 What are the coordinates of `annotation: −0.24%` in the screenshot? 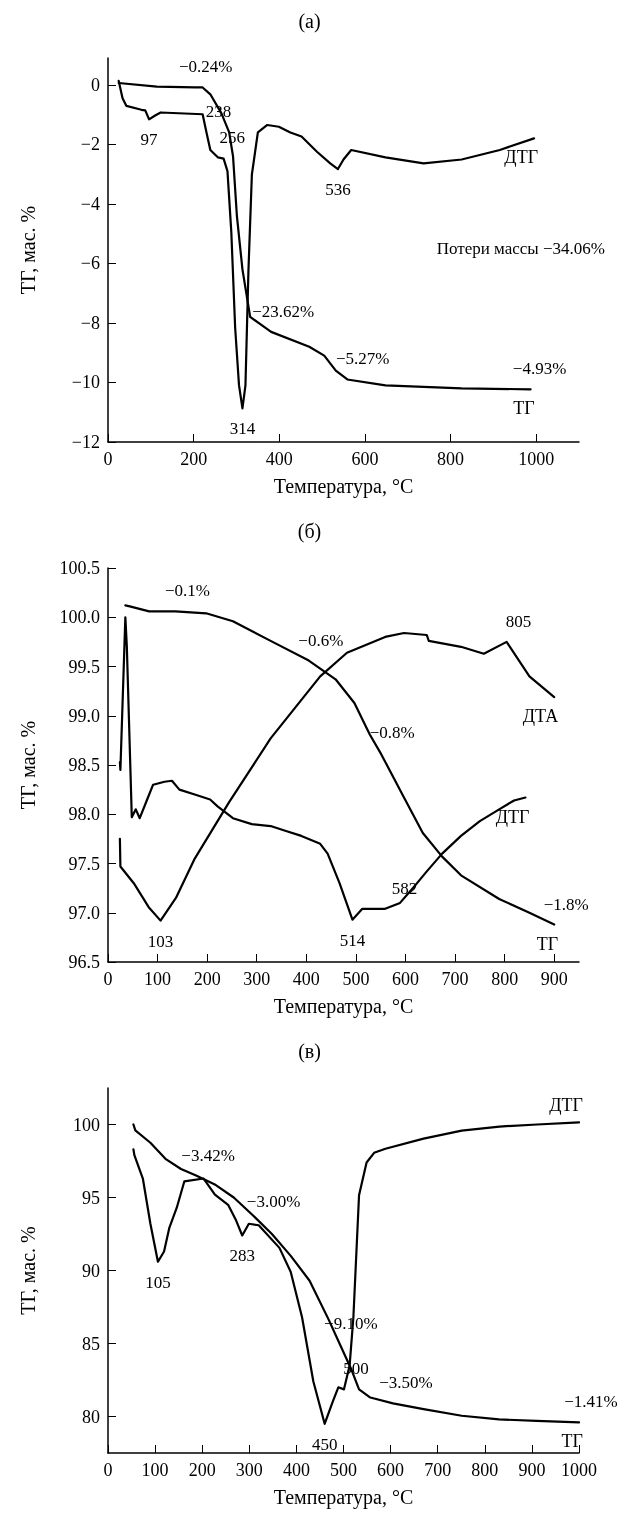 It's located at (205, 67).